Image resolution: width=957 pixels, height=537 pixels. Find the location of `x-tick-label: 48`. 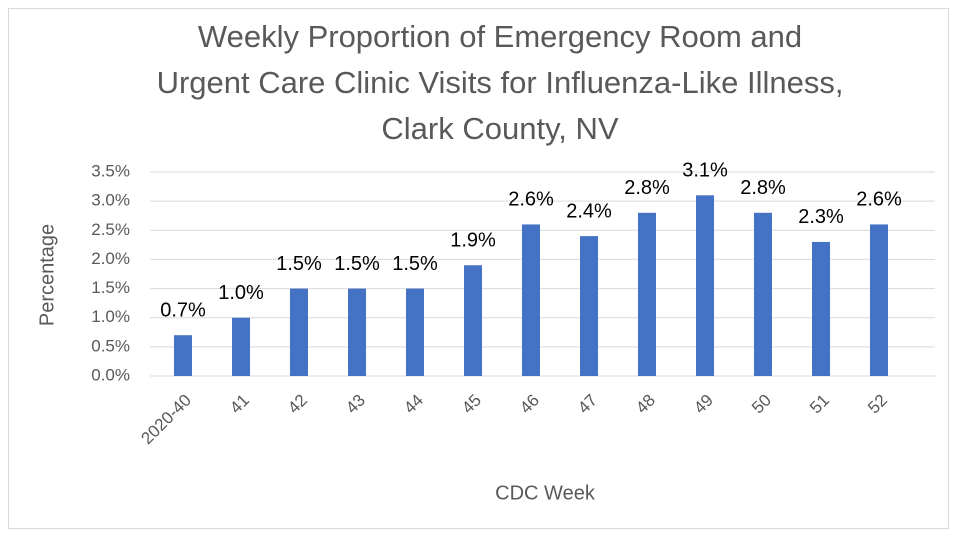

x-tick-label: 48 is located at coordinates (645, 404).